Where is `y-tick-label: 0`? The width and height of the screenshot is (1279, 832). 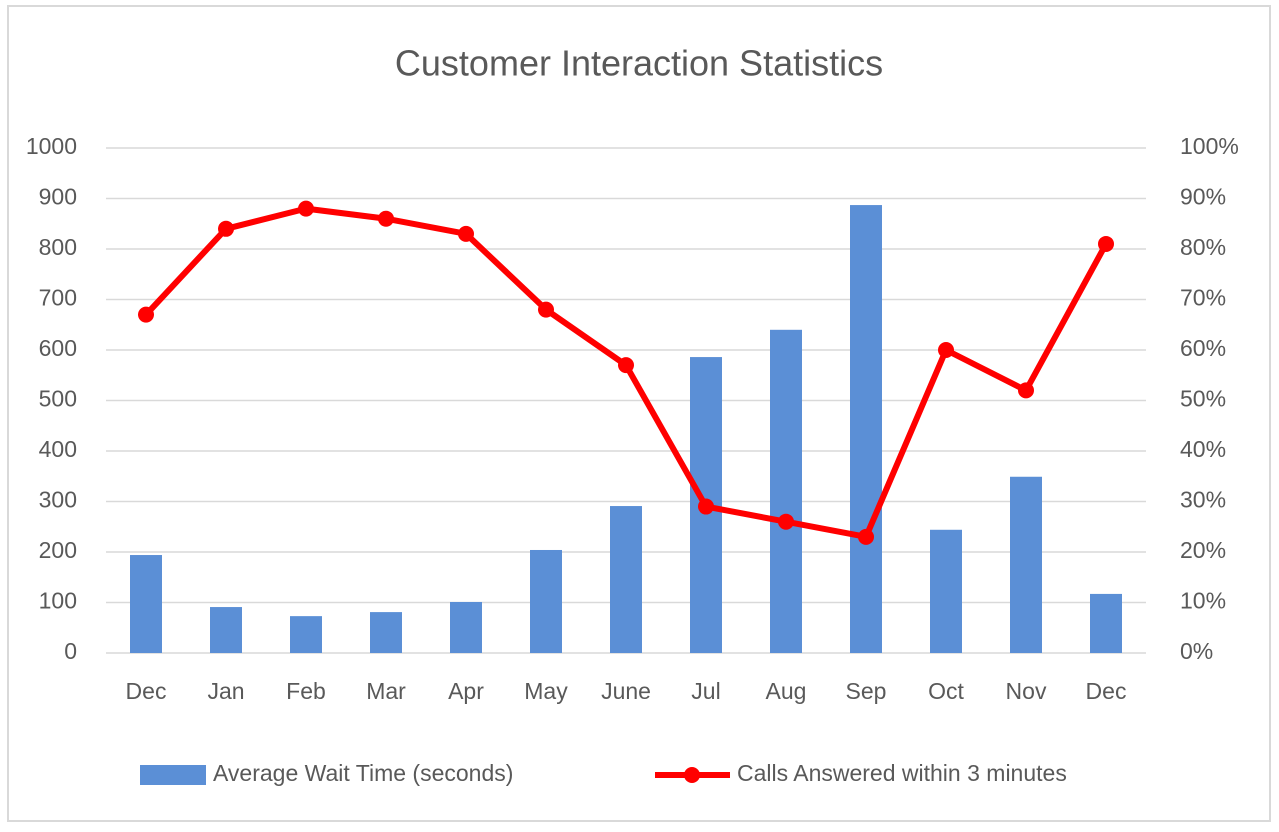
y-tick-label: 0 is located at coordinates (70, 651).